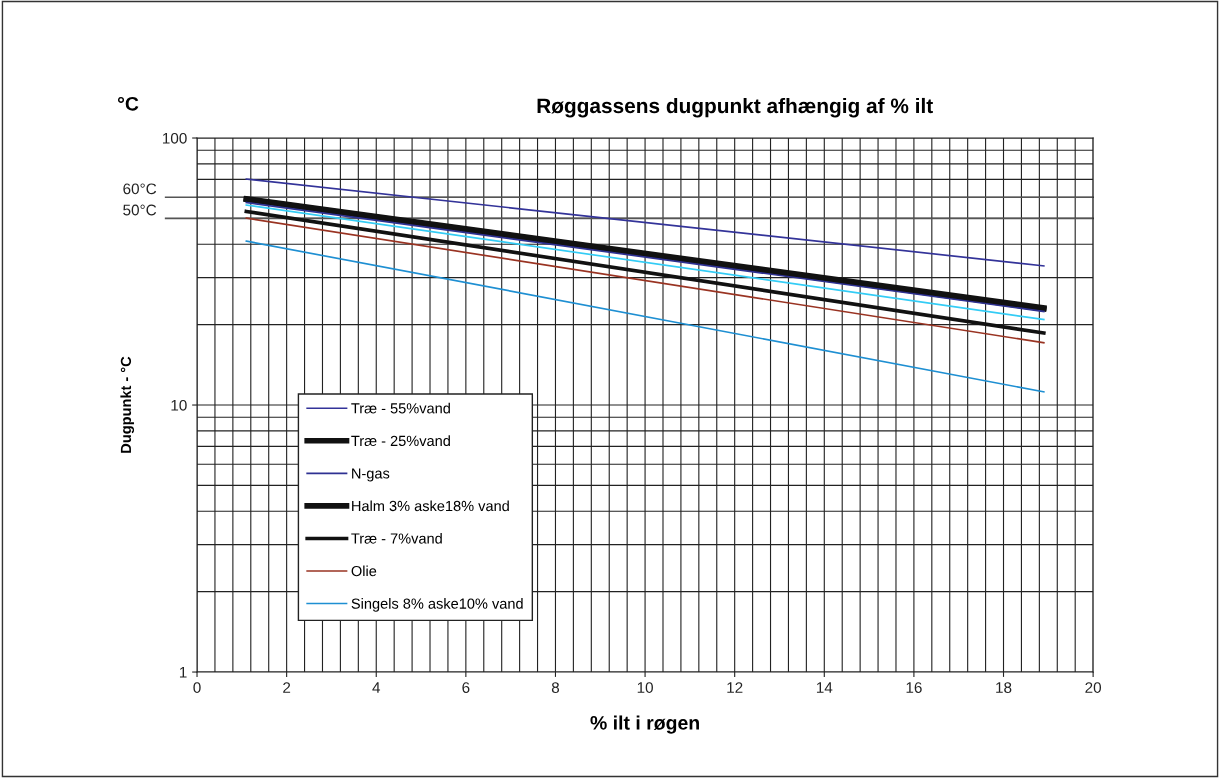 The width and height of the screenshot is (1220, 778). Describe the element at coordinates (466, 687) in the screenshot. I see `x-tick-label: 6` at that location.